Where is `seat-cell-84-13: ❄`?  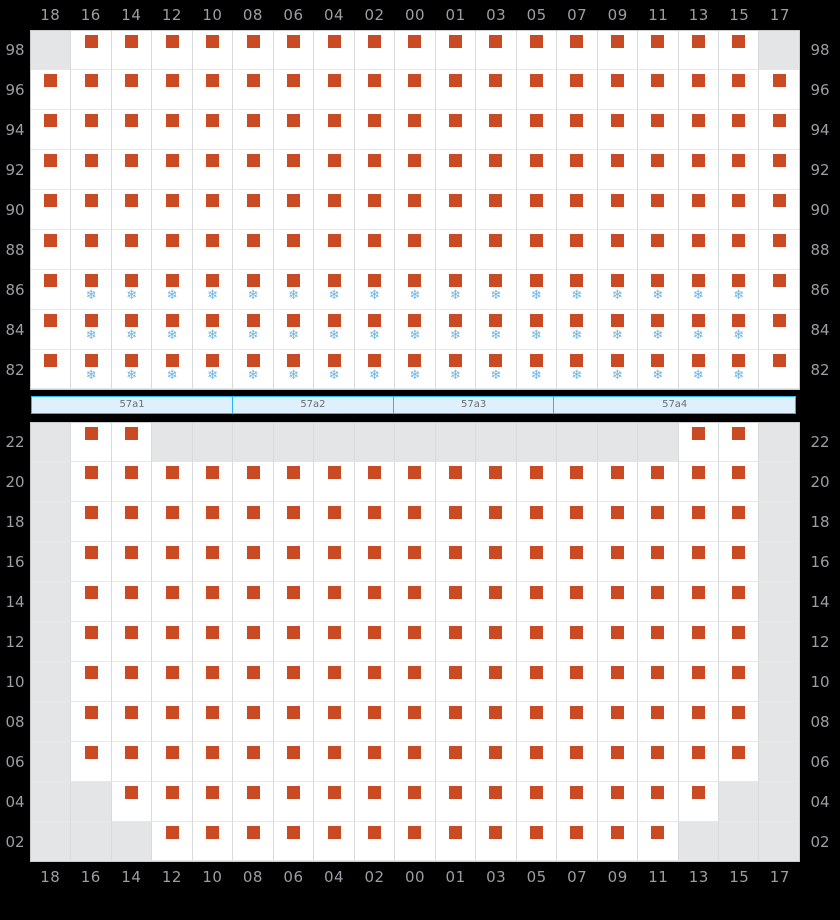 seat-cell-84-13: ❄ is located at coordinates (698, 330).